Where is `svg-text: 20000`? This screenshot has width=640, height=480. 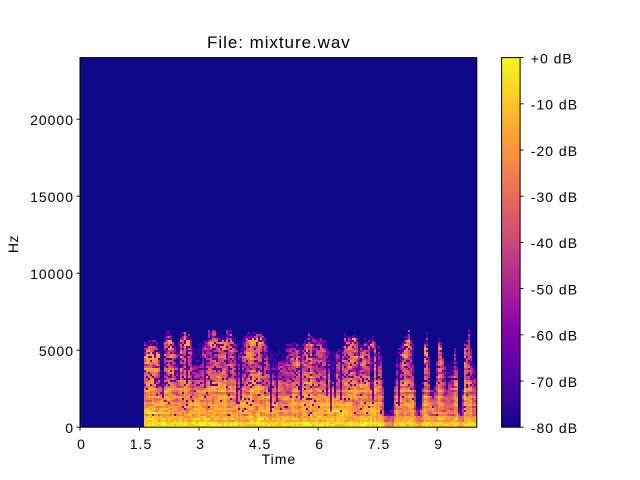
svg-text: 20000 is located at coordinates (52, 120).